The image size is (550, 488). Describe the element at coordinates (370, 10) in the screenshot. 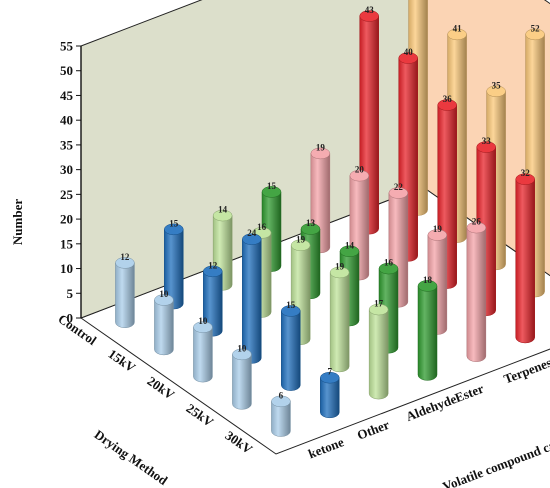

I see `bar-value-label: 43` at that location.